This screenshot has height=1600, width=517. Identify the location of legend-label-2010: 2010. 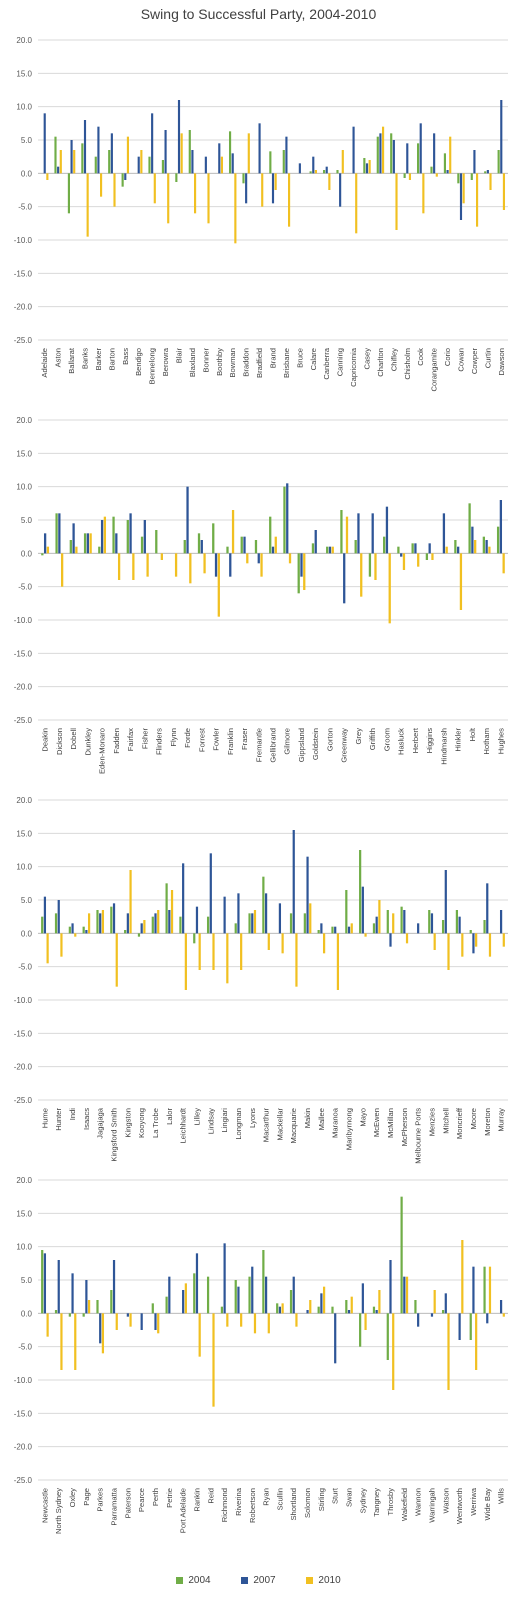
(329, 1580).